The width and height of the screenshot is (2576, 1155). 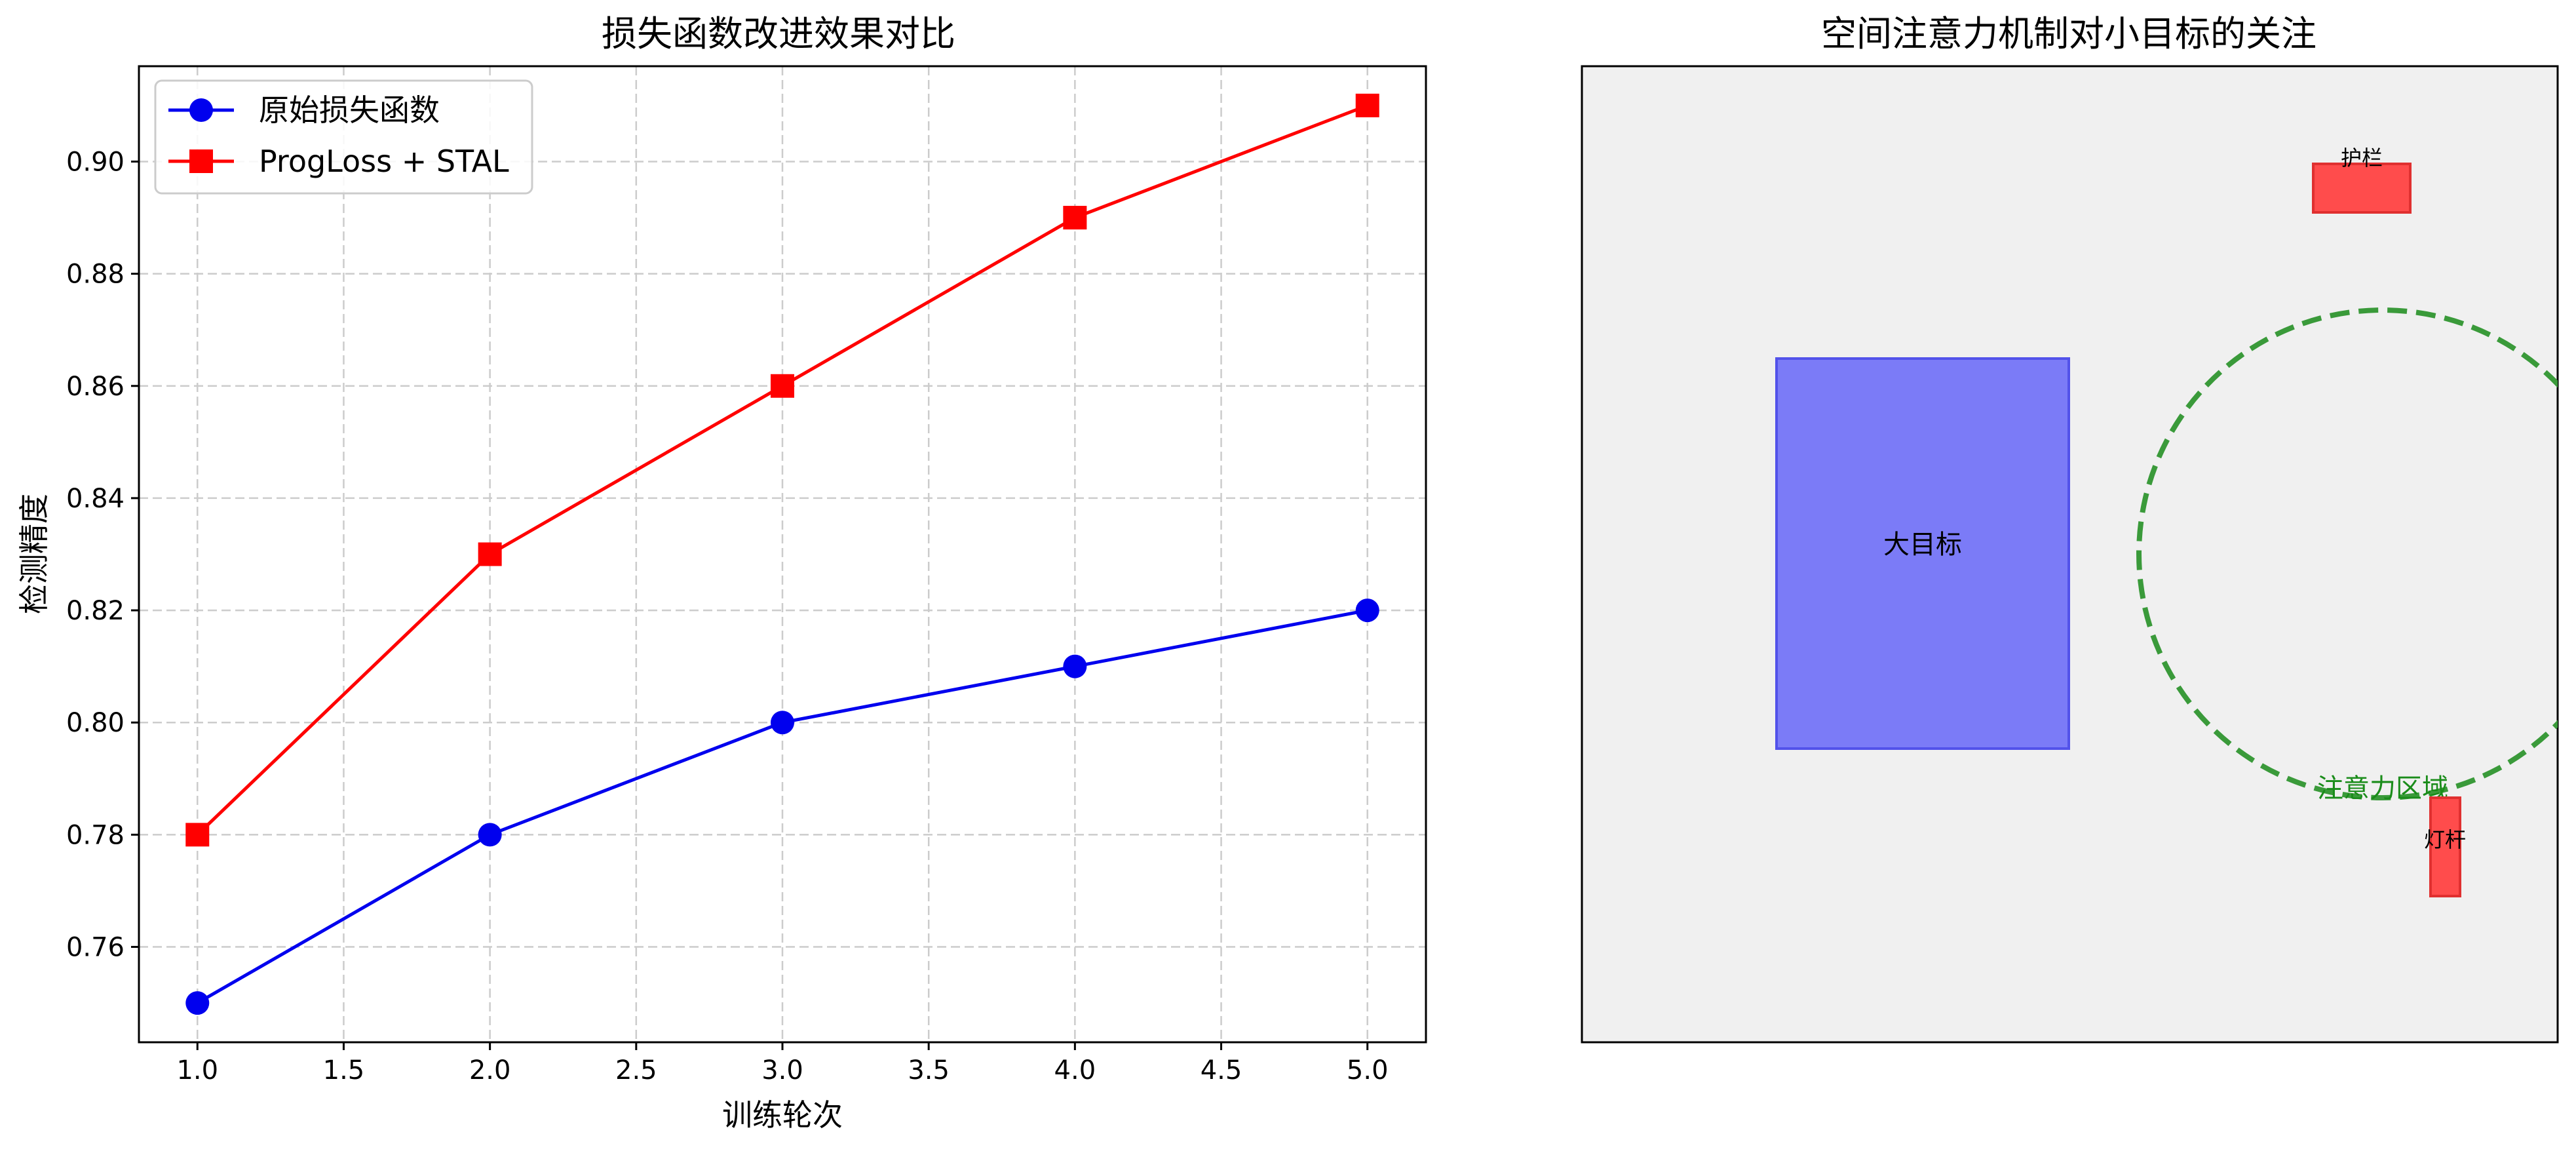 What do you see at coordinates (95, 387) in the screenshot?
I see `y-tick-label: 0.86` at bounding box center [95, 387].